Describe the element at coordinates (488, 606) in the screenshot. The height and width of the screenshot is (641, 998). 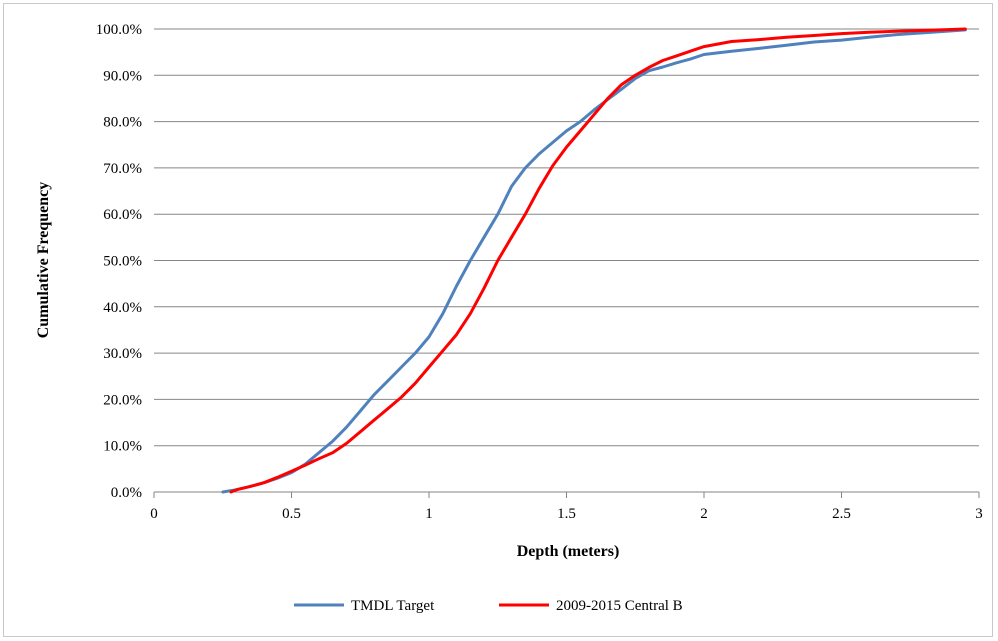
I see `legend: TMDL Target 2009-2015 Central B` at that location.